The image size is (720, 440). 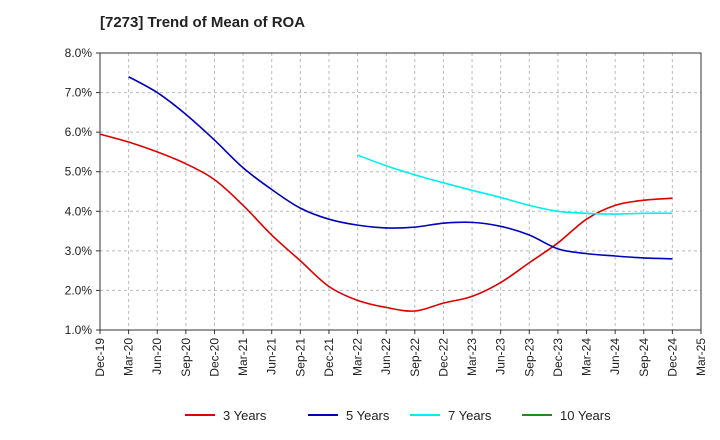 I want to click on x-tick-label: Dec-20, so click(x=214, y=357).